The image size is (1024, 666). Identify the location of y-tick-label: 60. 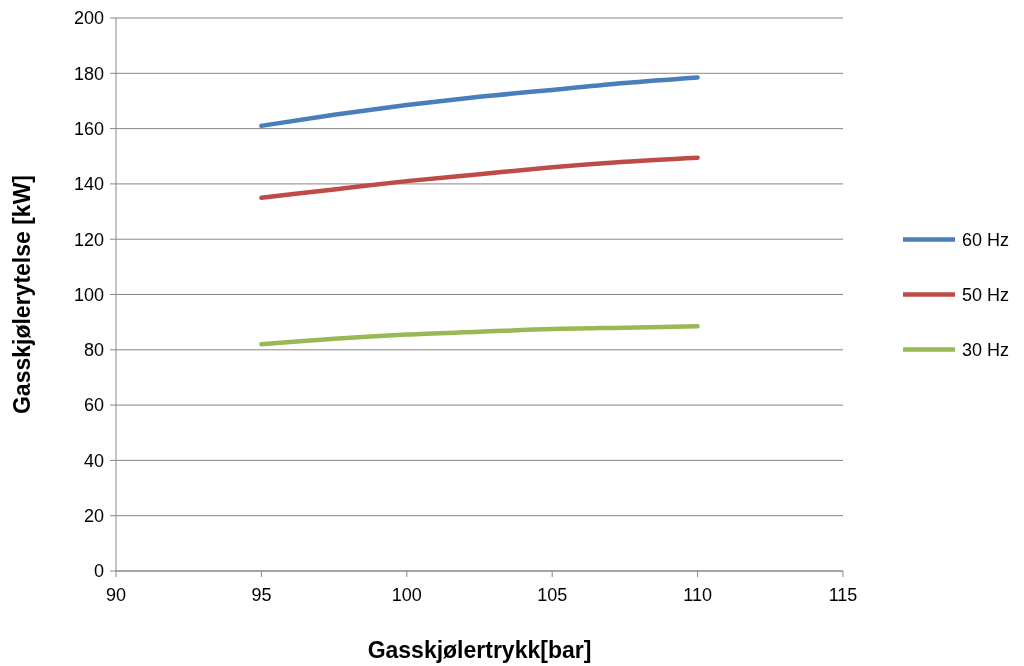
(93, 405).